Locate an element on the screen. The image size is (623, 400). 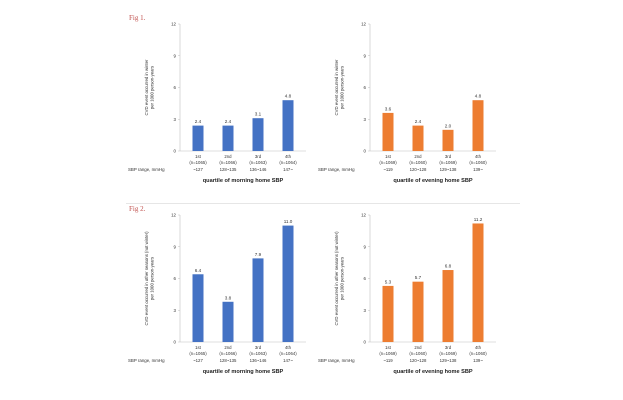
bar-value-label: 5.7 is located at coordinates (418, 277).